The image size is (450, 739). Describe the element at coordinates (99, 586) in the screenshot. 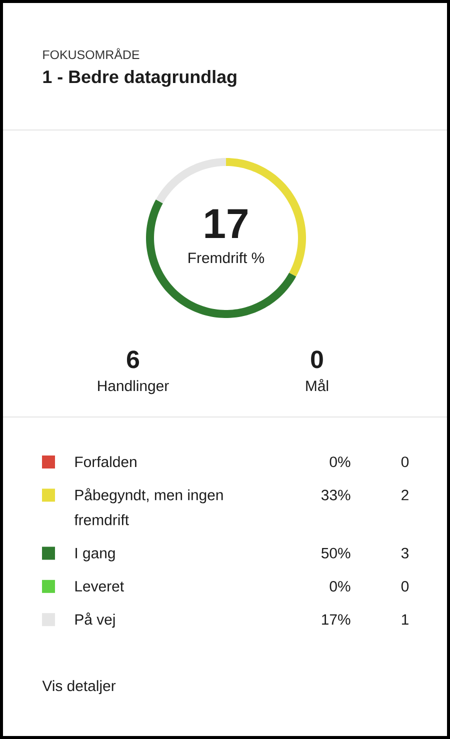

I see `legend-label: Leveret` at that location.